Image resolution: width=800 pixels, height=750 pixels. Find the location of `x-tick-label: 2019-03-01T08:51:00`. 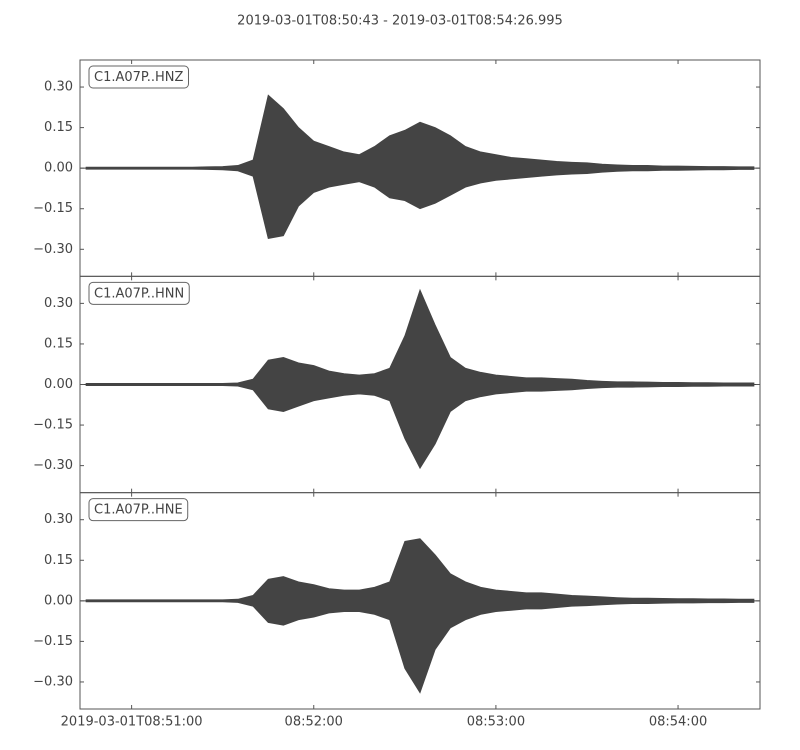

x-tick-label: 2019-03-01T08:51:00 is located at coordinates (132, 722).